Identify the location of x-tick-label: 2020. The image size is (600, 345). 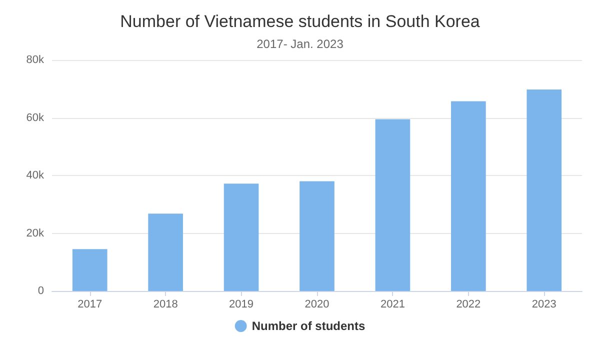
(317, 304).